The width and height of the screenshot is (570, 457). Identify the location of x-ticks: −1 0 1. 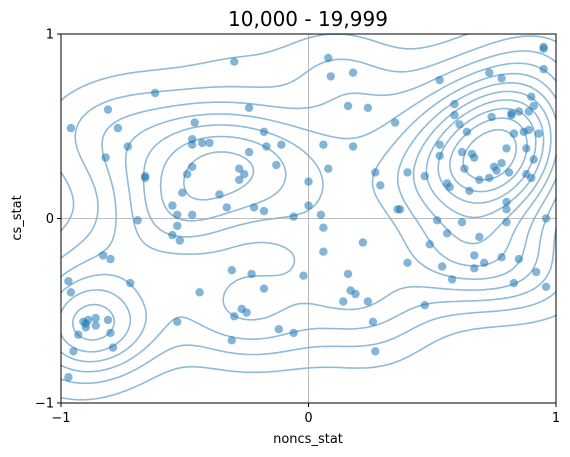
(305, 414).